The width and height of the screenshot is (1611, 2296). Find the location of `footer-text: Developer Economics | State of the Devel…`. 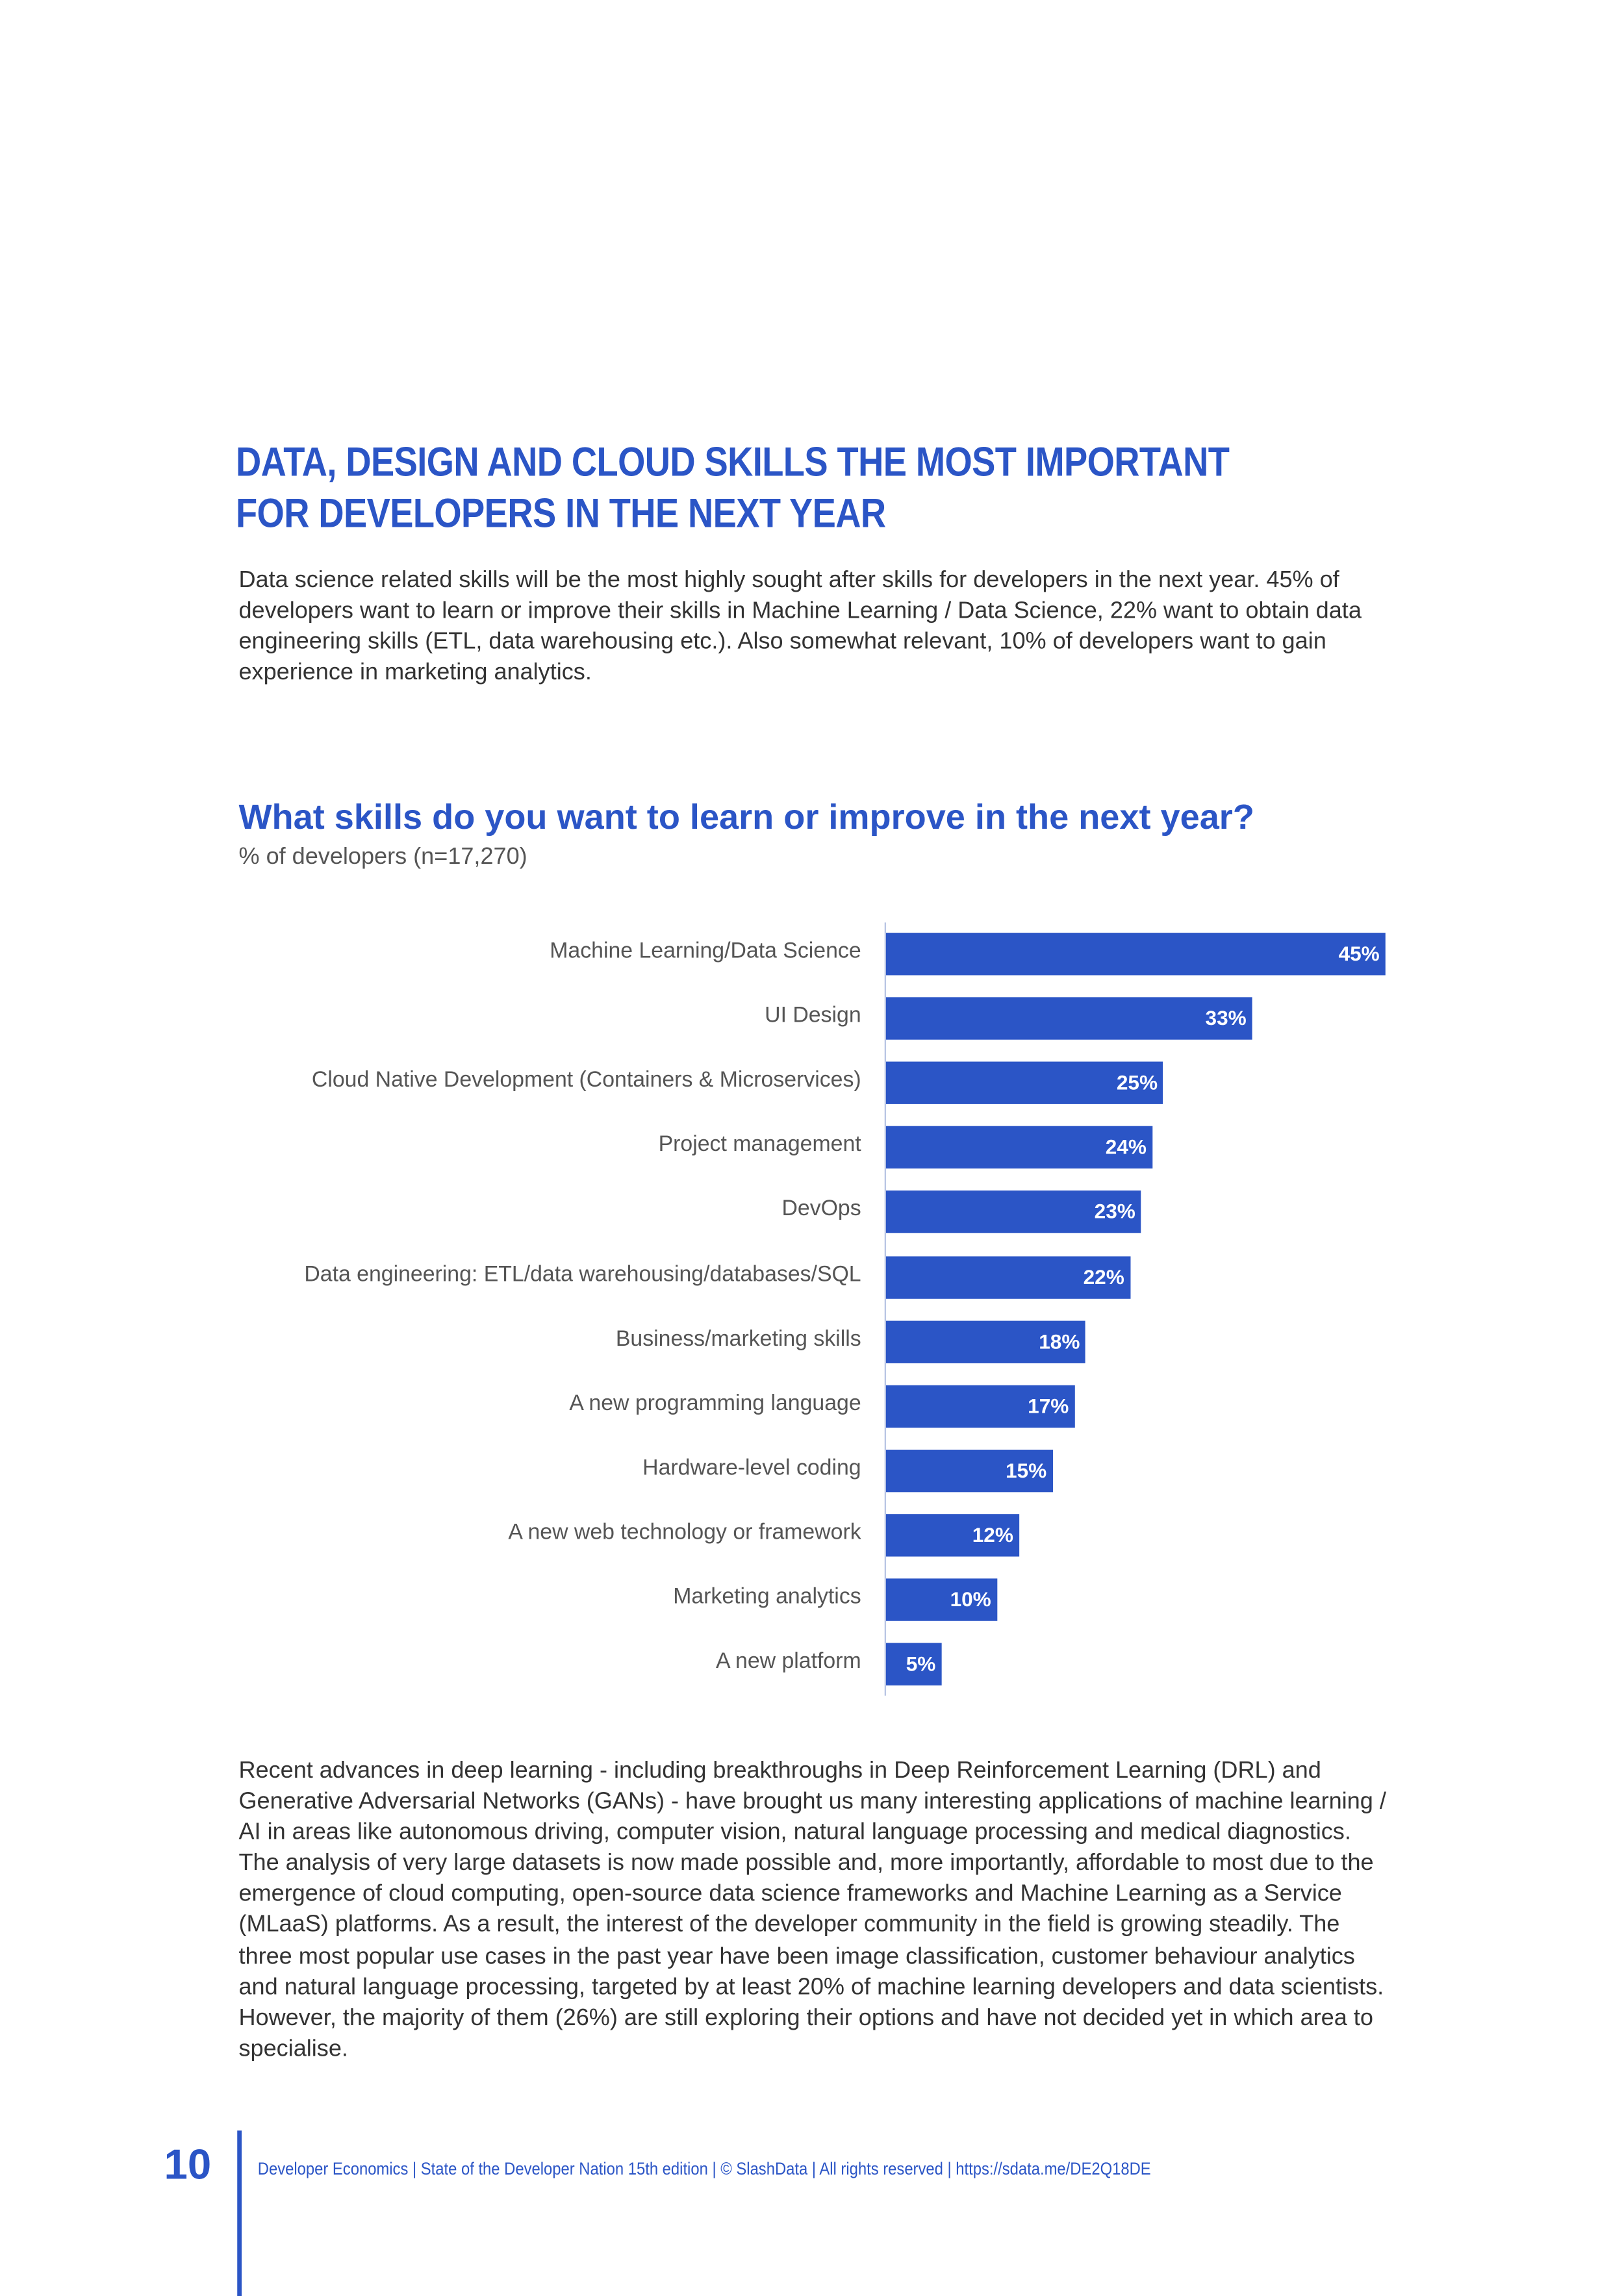

footer-text: Developer Economics | State of the Devel… is located at coordinates (704, 2168).